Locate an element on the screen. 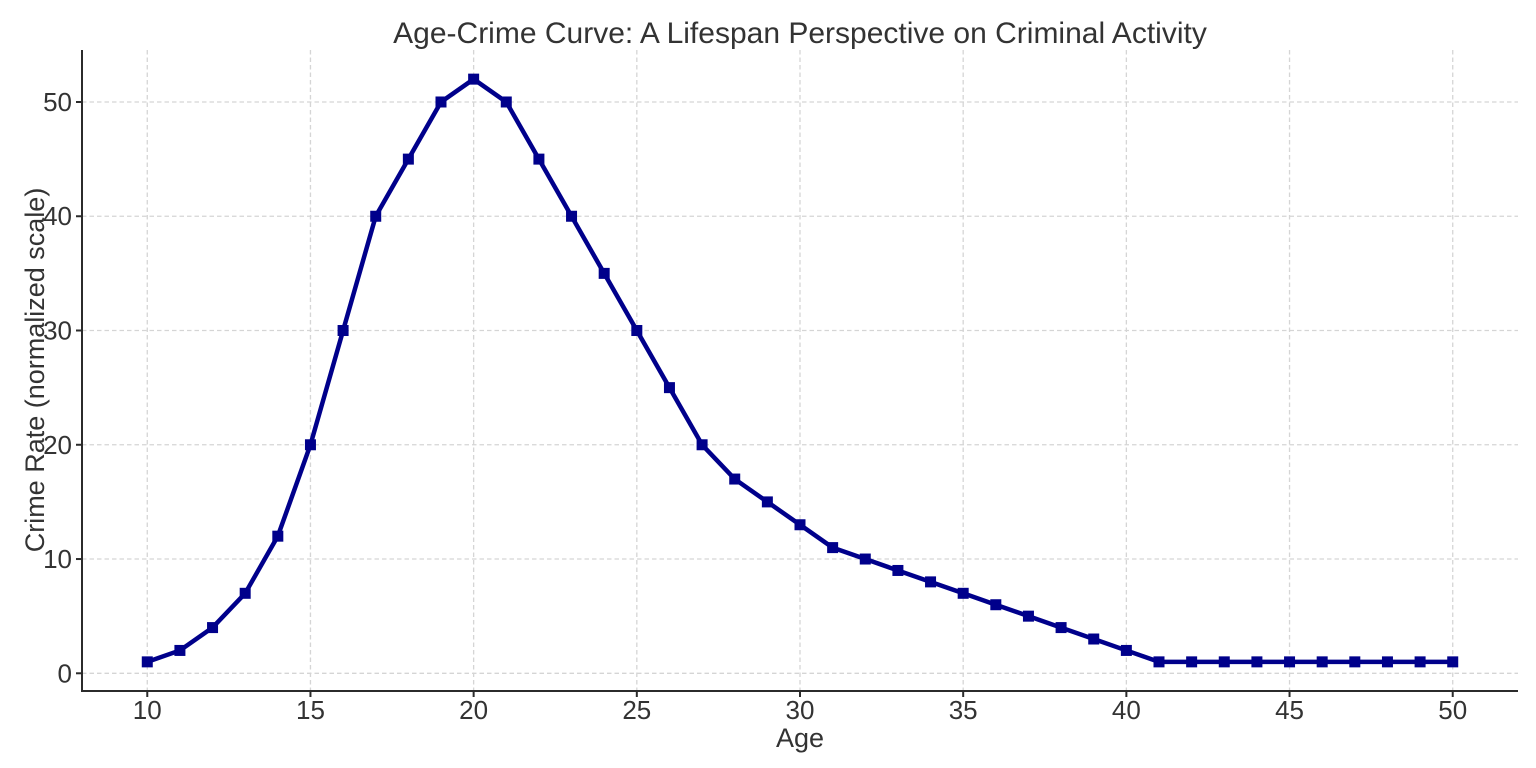 The width and height of the screenshot is (1536, 768). y-tick-label: 30 is located at coordinates (57, 331).